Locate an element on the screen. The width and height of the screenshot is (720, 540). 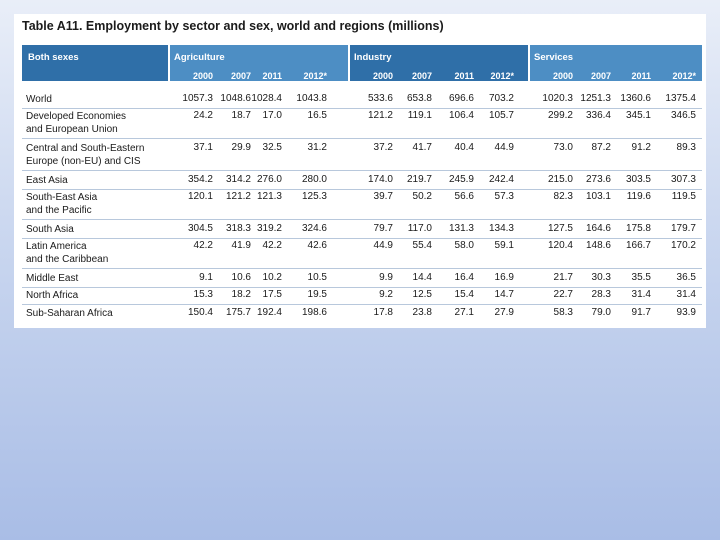
row-label: East Asia is located at coordinates (47, 180).